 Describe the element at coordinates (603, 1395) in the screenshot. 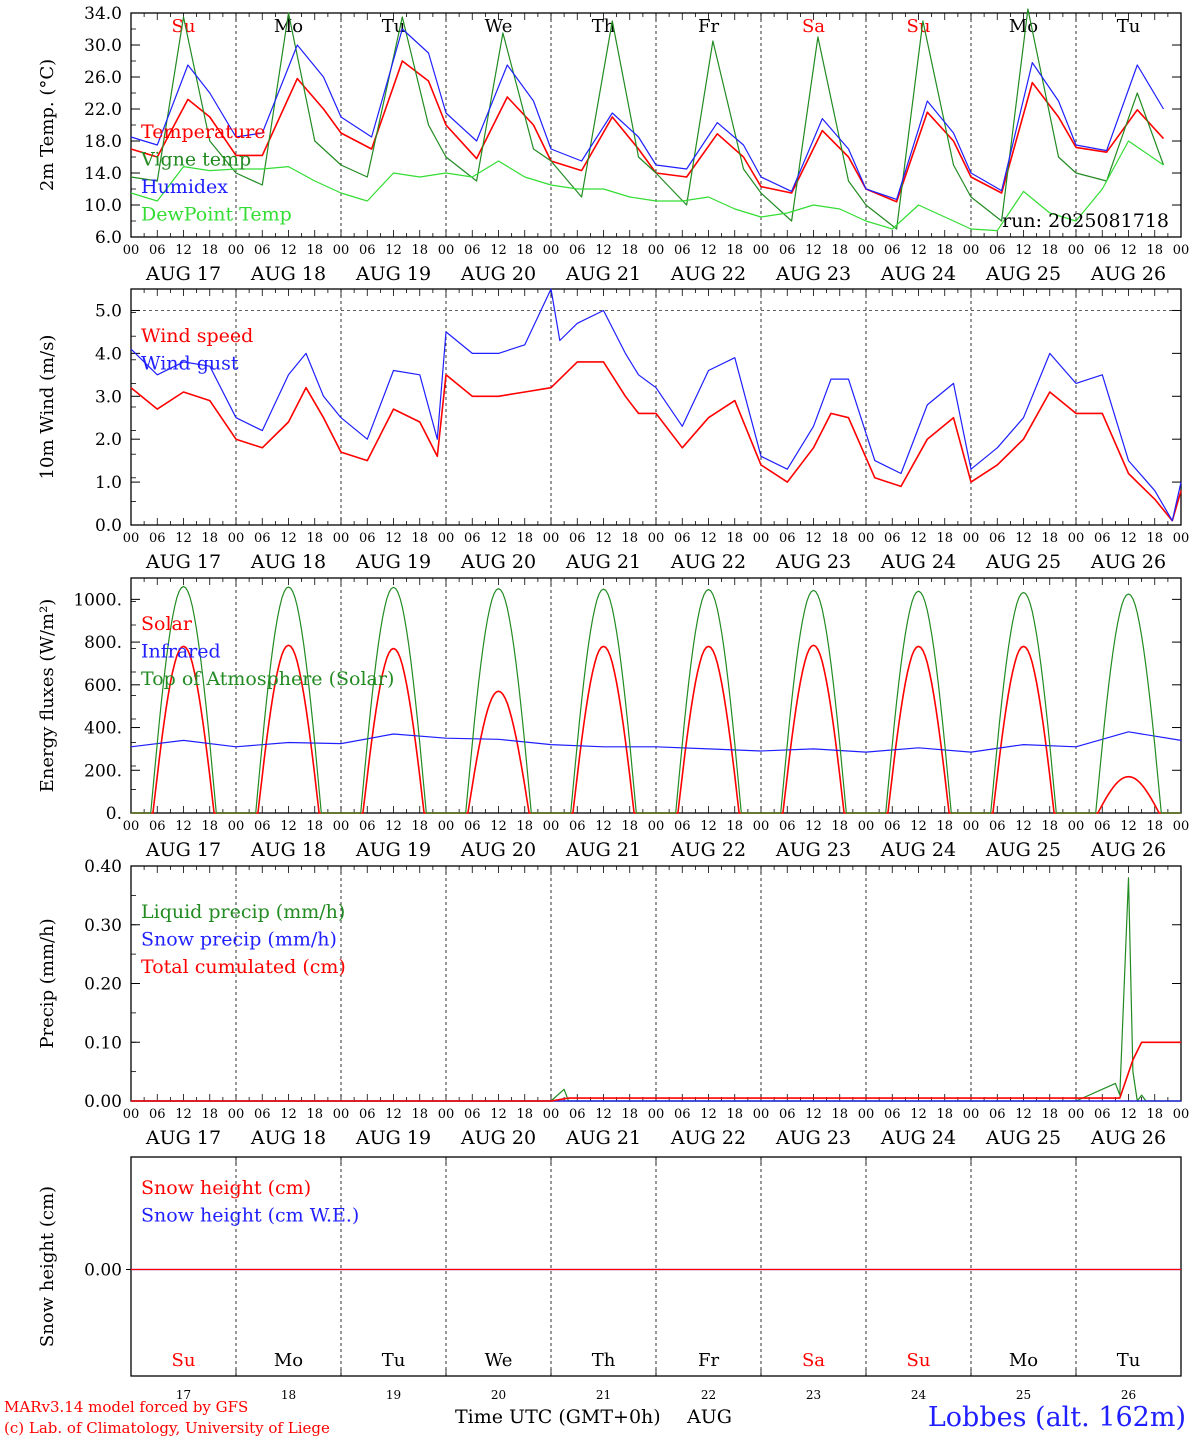

I see `day-number-label: 21` at that location.